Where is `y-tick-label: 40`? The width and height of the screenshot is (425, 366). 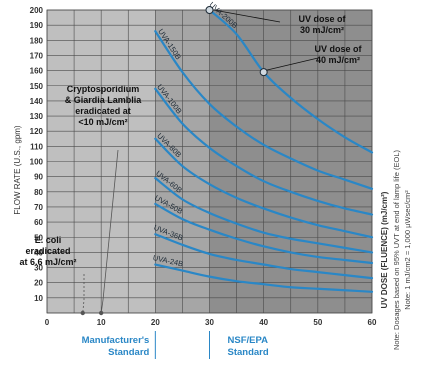
y-tick-label: 40 is located at coordinates (38, 252).